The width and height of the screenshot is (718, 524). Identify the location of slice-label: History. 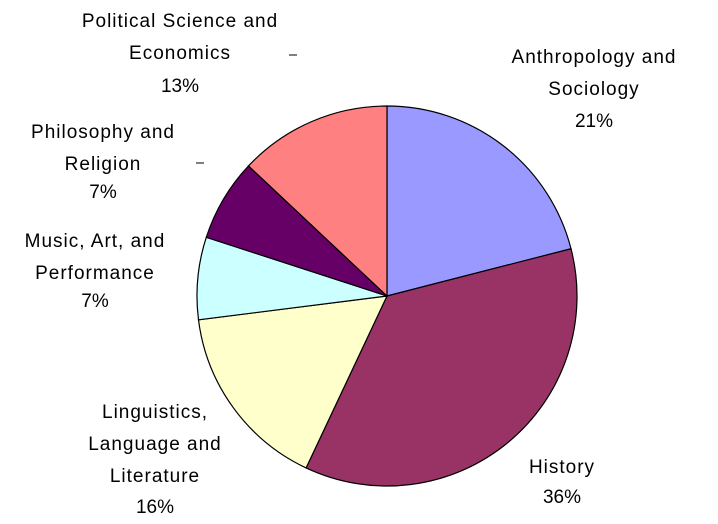
(562, 467).